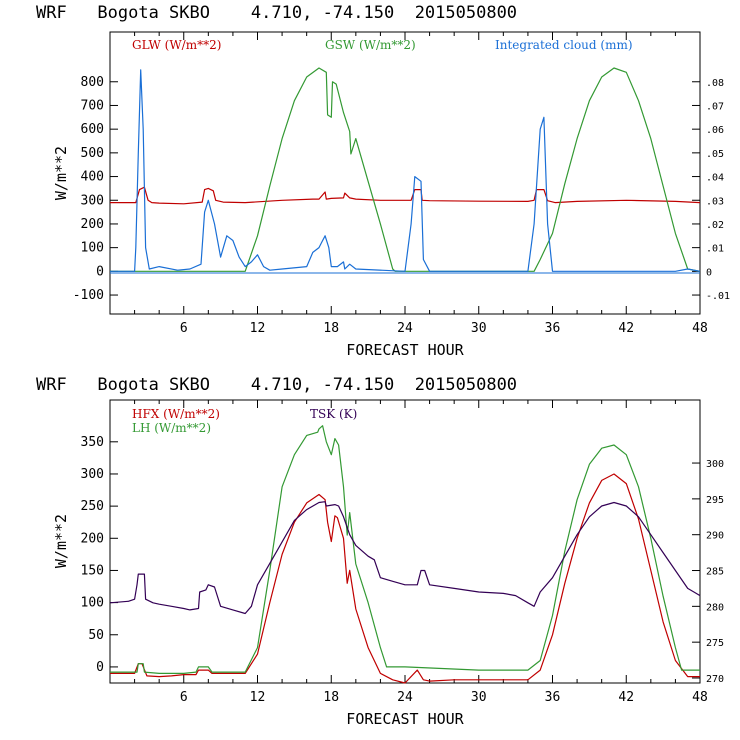 The image size is (740, 740). Describe the element at coordinates (88, 295) in the screenshot. I see `y-tick-label: -100` at that location.